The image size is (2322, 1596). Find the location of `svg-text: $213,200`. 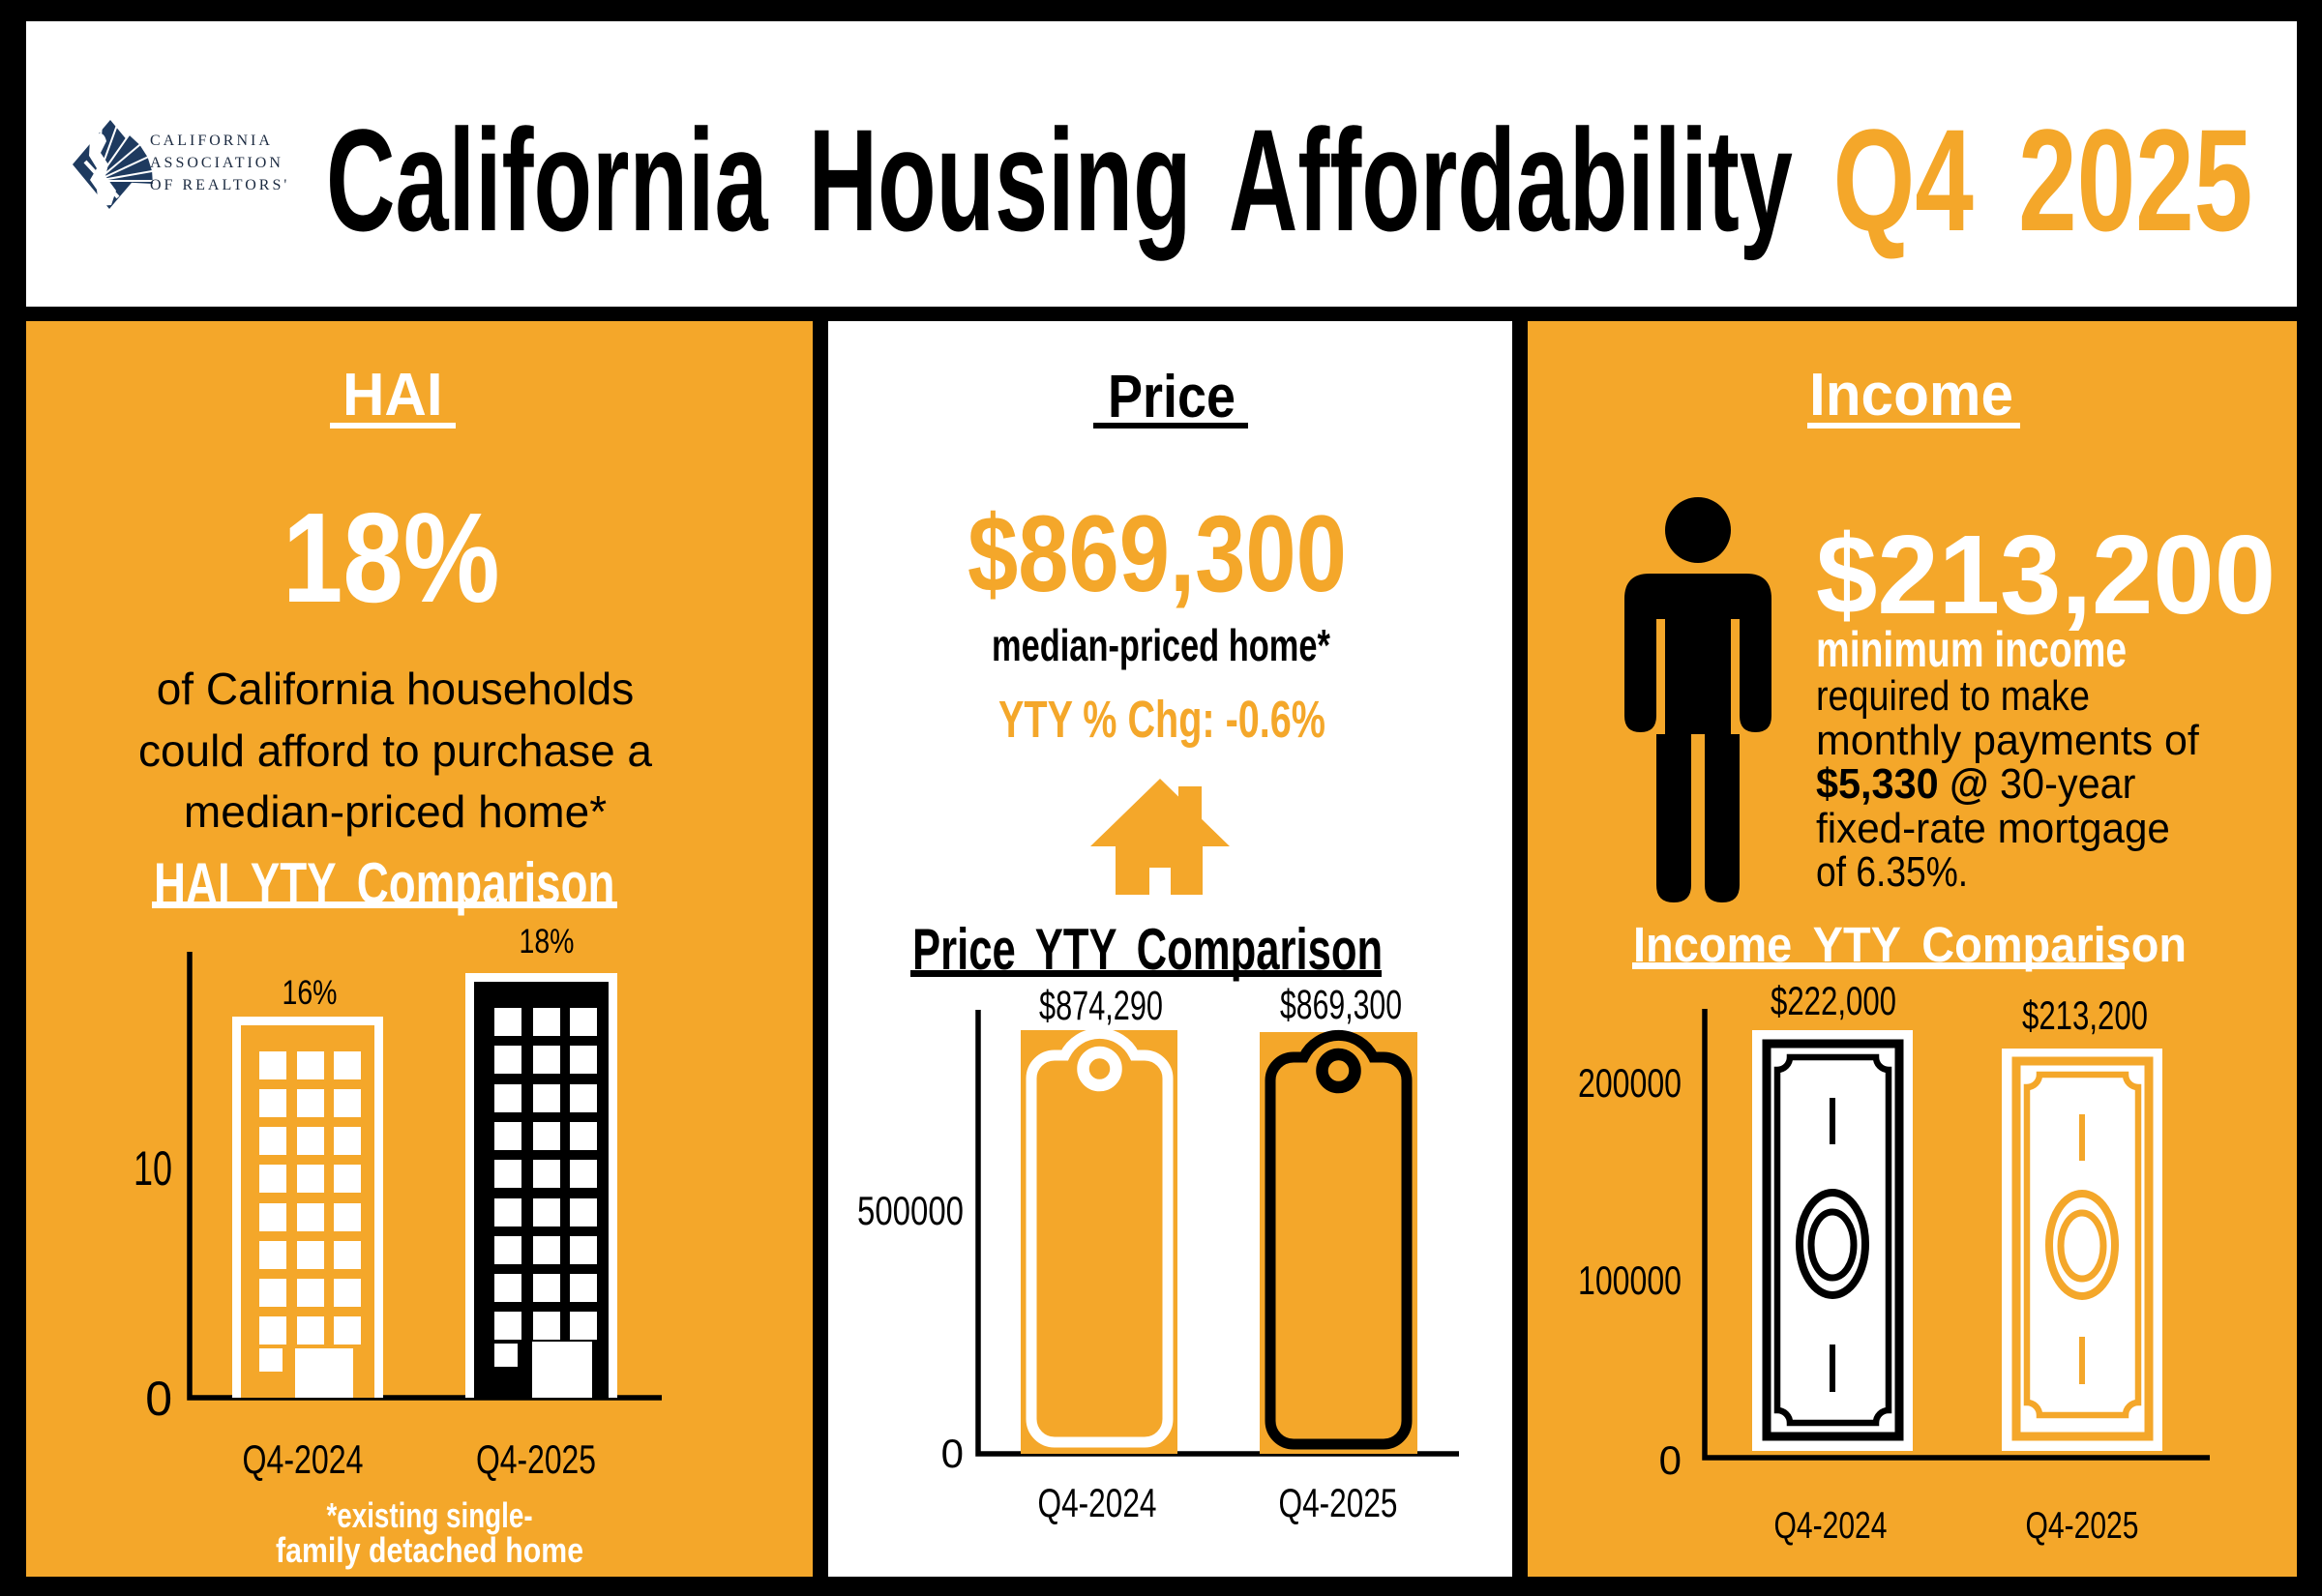

svg-text: $213,200 is located at coordinates (2085, 1015).